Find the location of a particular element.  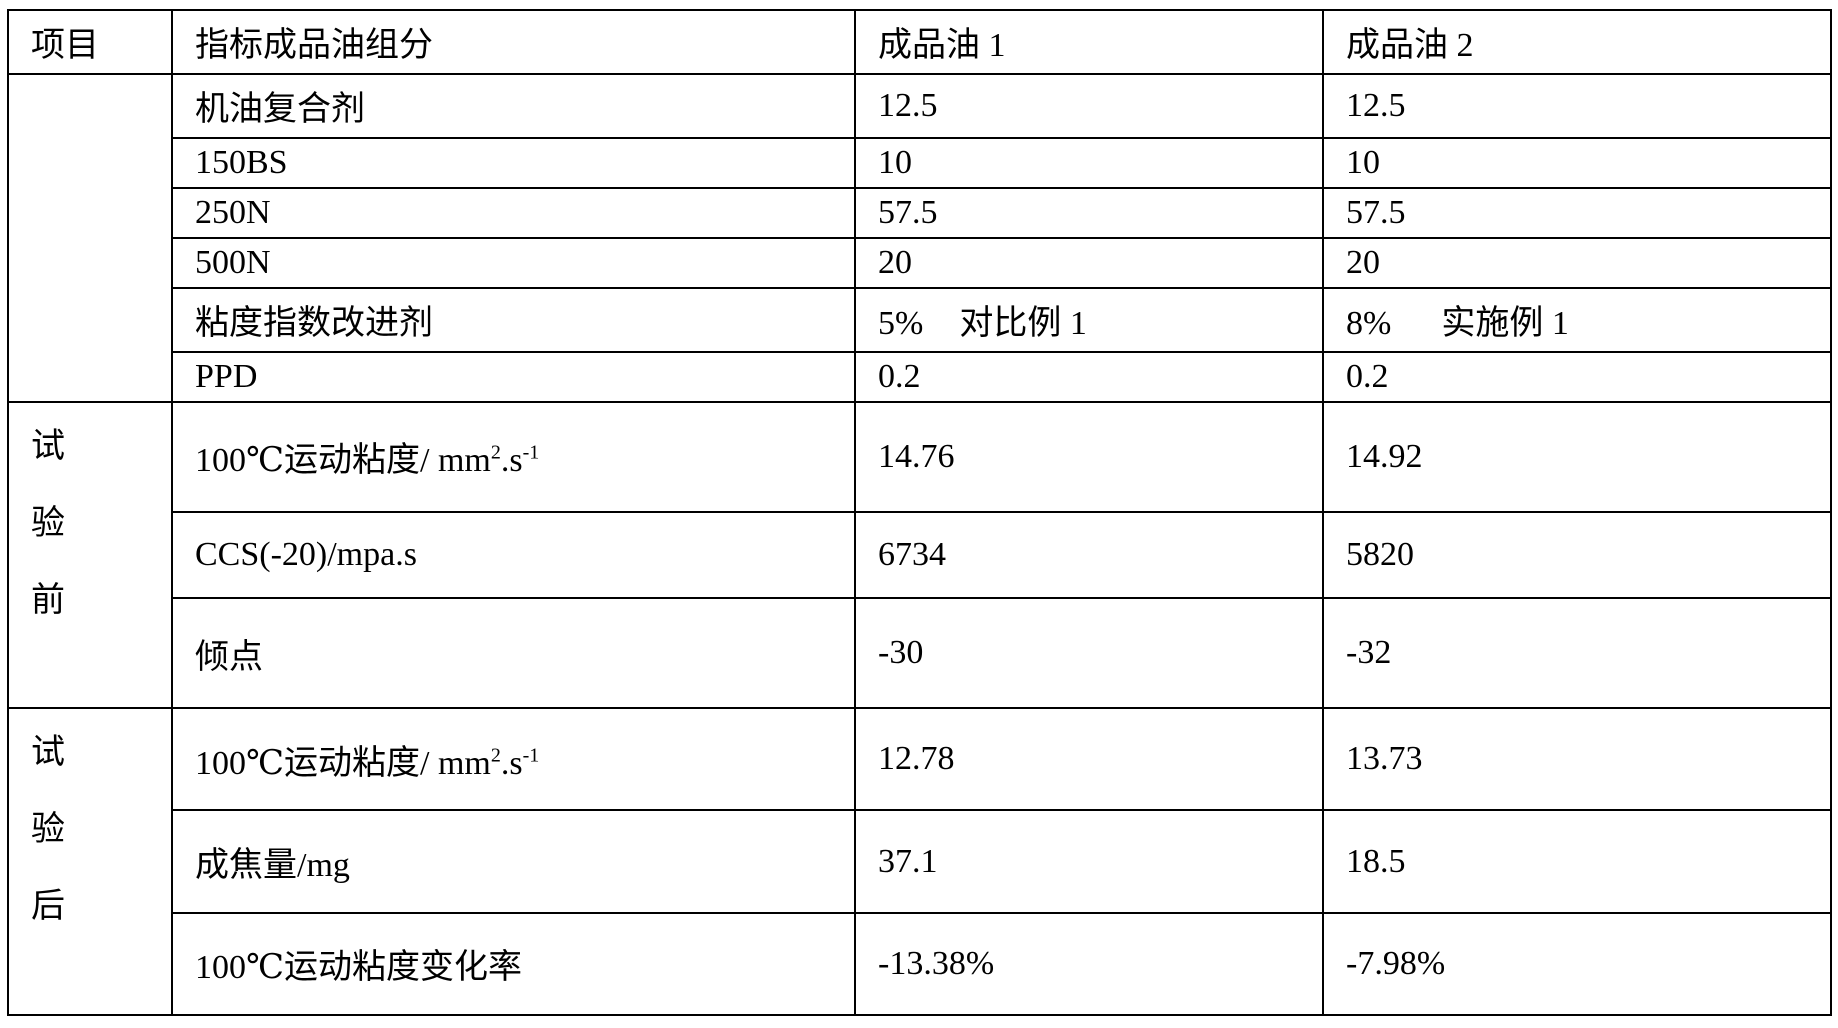

table-row: 粘度指数改进剂 5% 对比例 1 8% 实施例 1 is located at coordinates (920, 319).